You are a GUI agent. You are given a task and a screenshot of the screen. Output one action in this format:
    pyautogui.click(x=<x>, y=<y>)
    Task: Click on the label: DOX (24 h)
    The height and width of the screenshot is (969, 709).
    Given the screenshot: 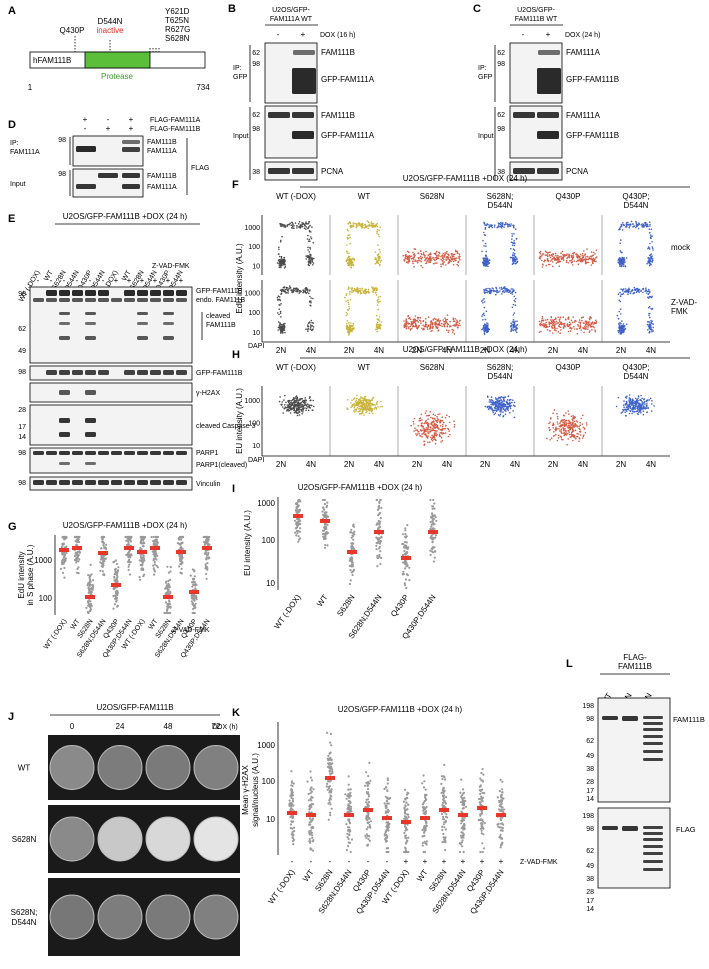 What is the action you would take?
    pyautogui.click(x=582, y=35)
    